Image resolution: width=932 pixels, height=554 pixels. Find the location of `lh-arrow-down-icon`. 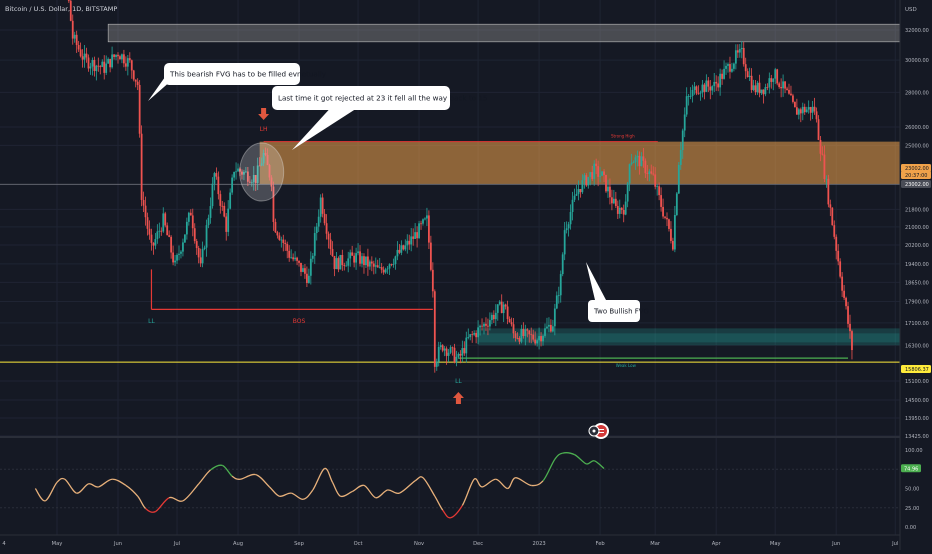

lh-arrow-down-icon is located at coordinates (264, 114).